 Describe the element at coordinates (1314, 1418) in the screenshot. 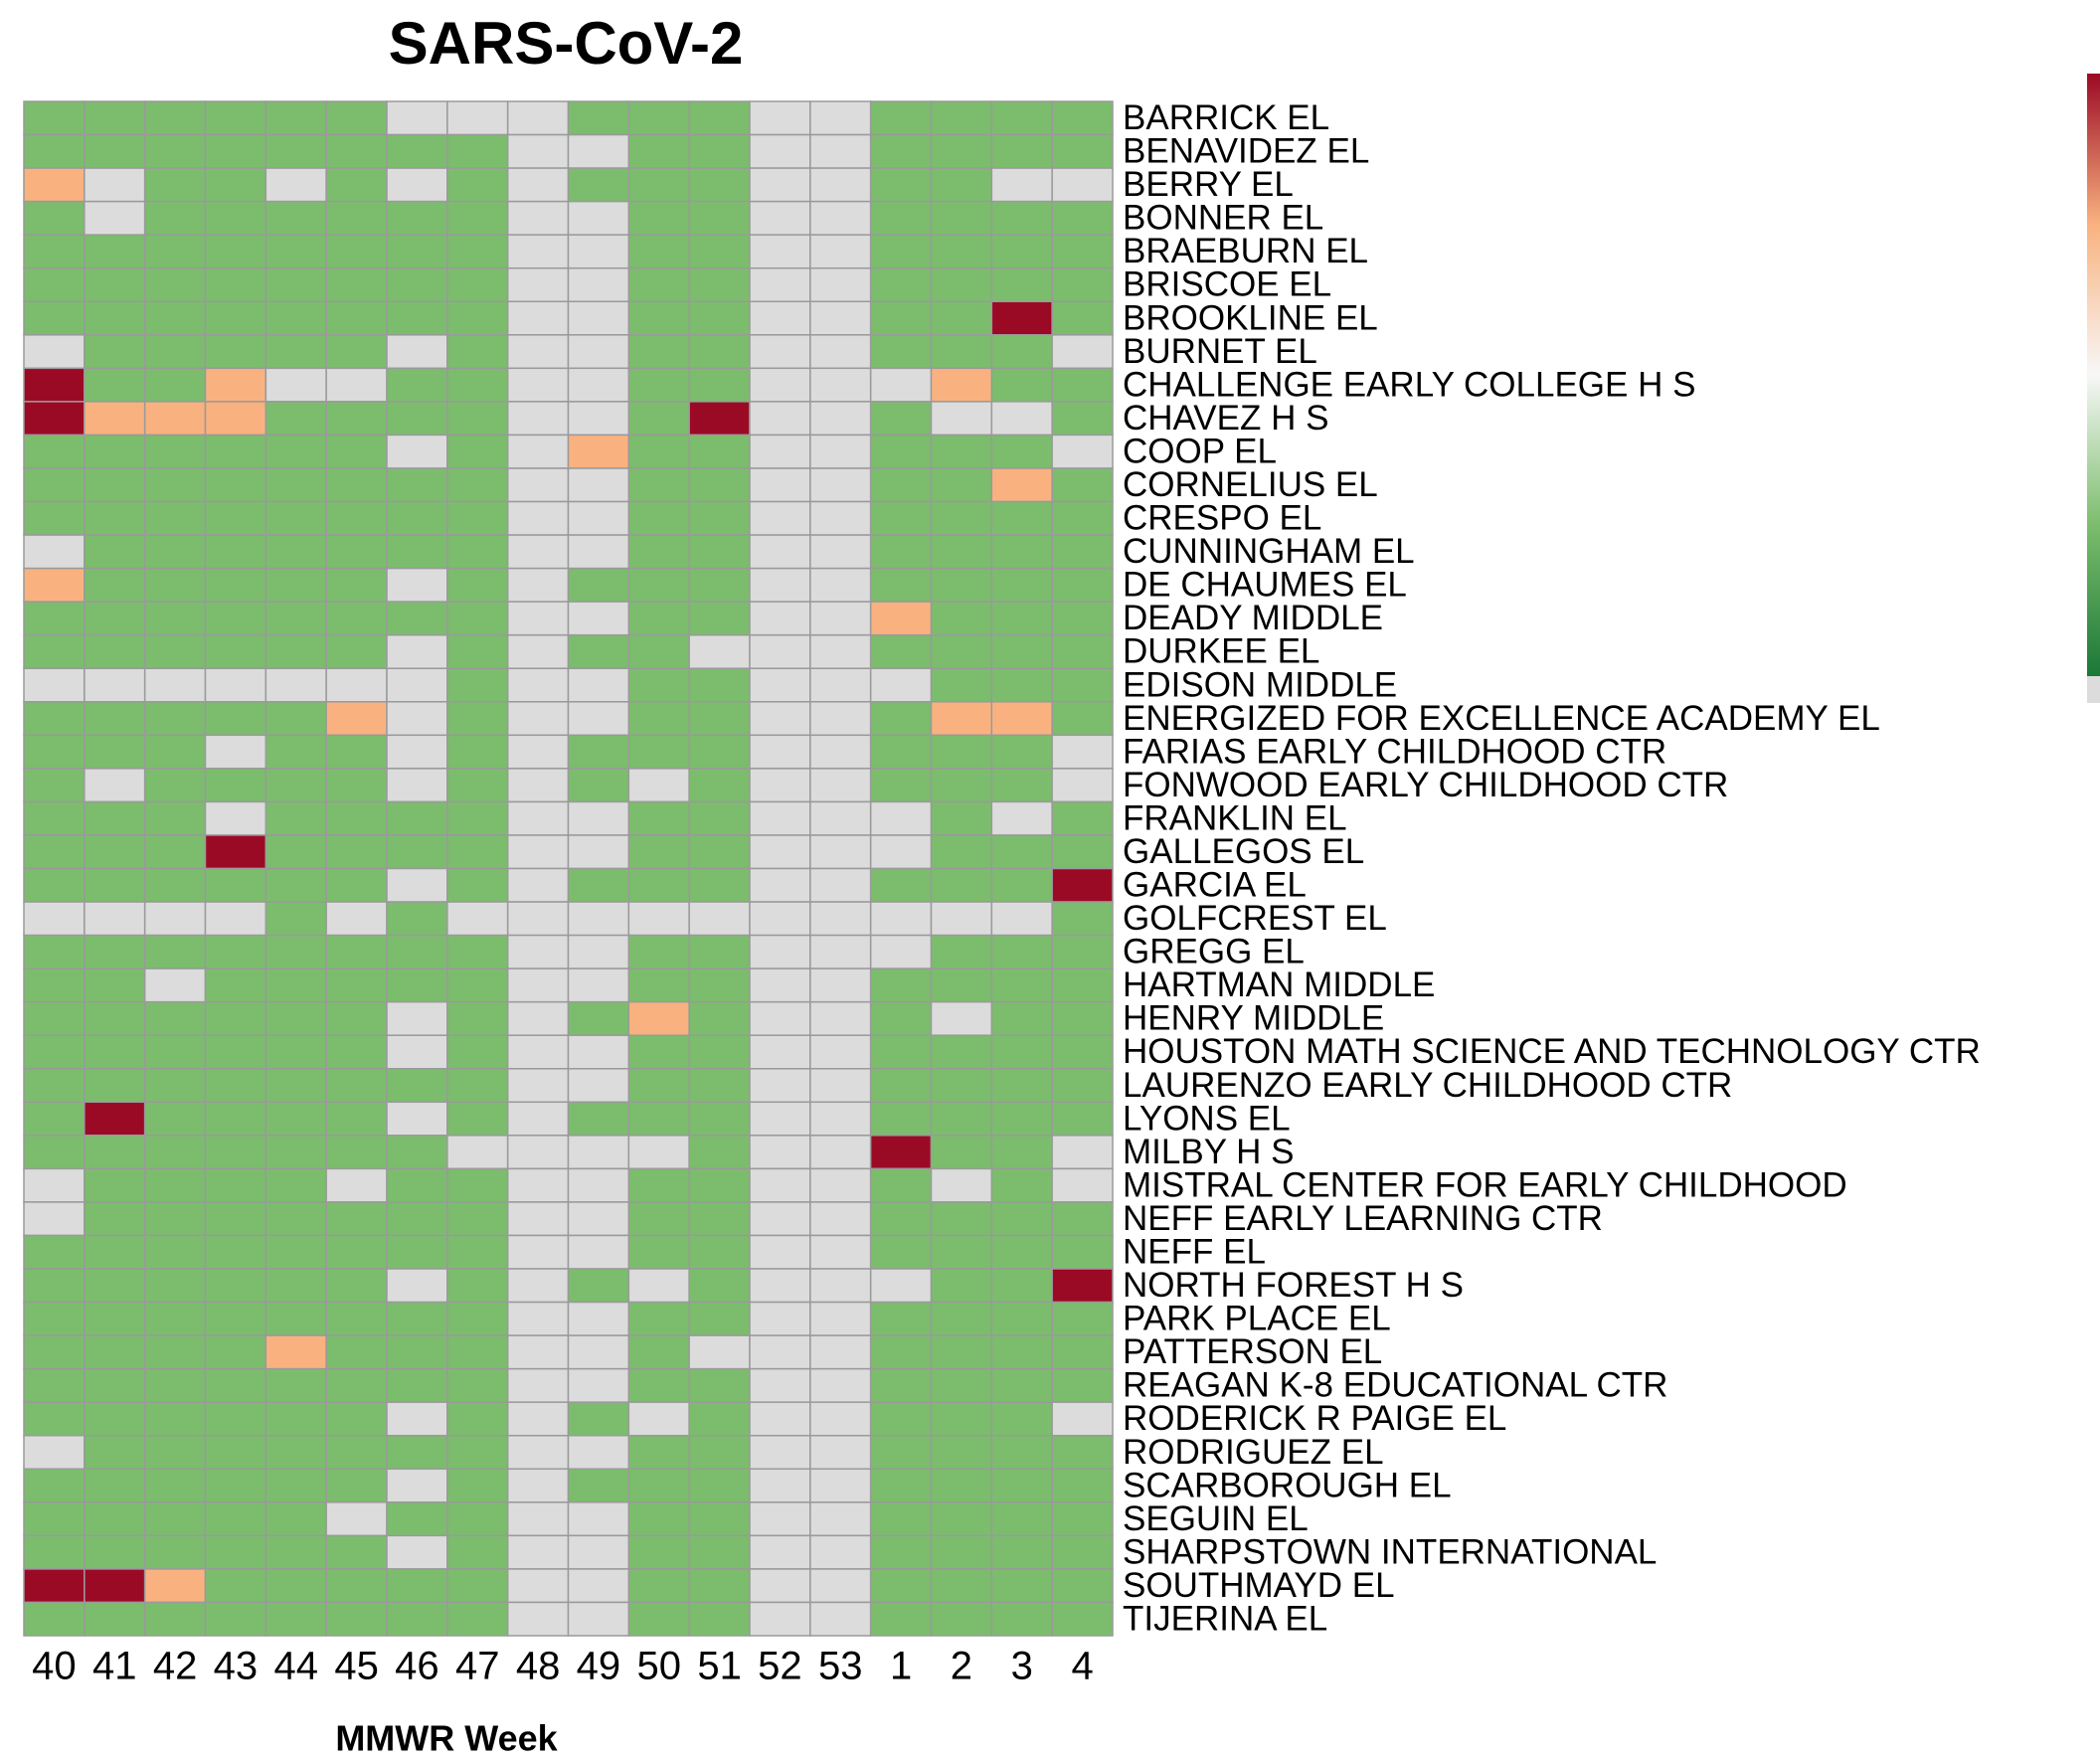

I see `row-label: RODERICK R PAIGE EL` at that location.